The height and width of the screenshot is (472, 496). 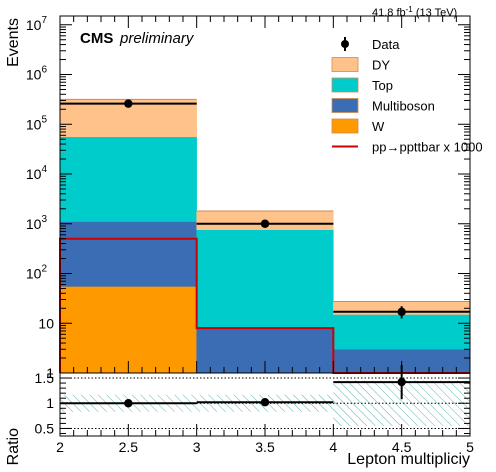 What do you see at coordinates (44, 219) in the screenshot?
I see `tick-exponent: 3` at bounding box center [44, 219].